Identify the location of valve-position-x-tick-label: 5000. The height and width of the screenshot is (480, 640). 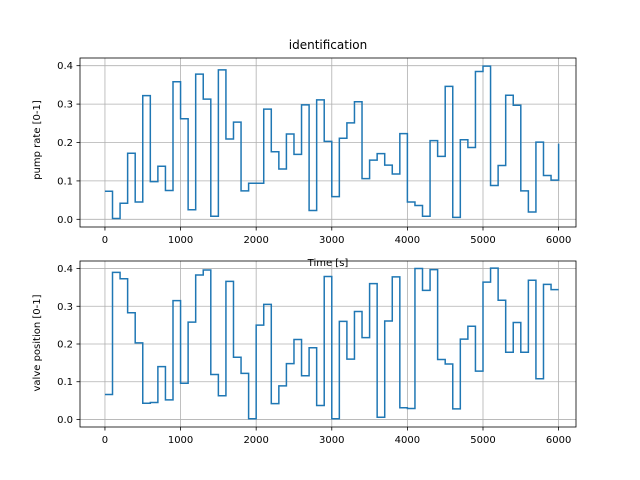
(482, 440).